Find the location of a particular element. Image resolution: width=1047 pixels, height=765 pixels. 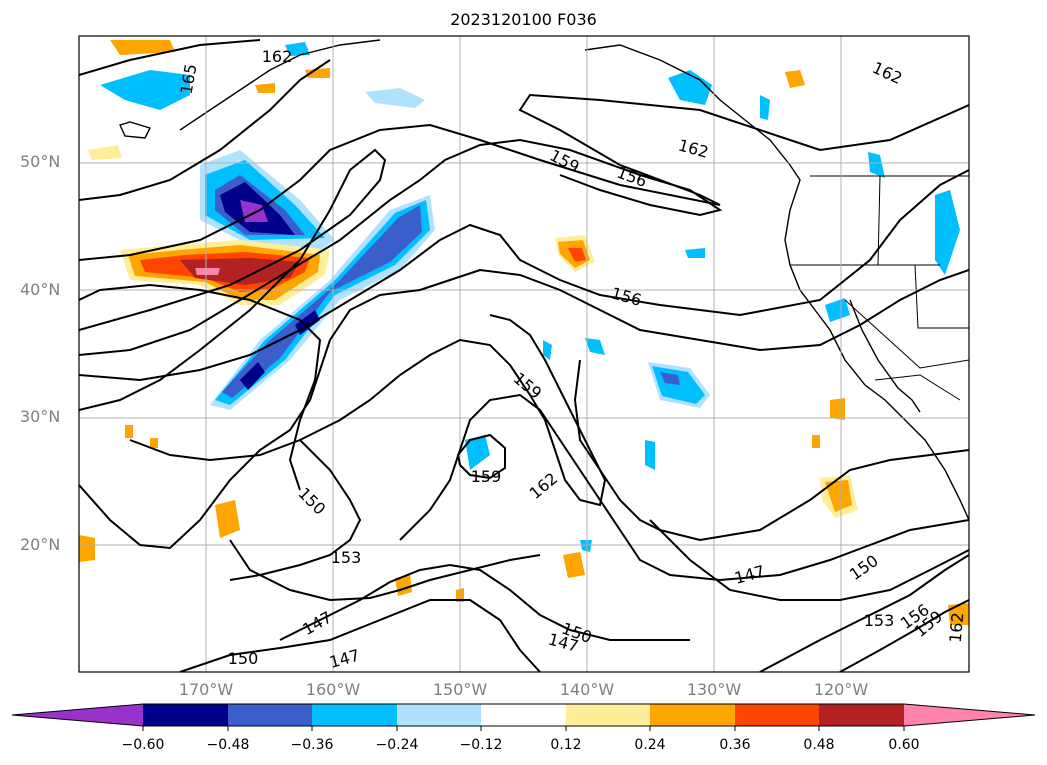

colorbar-tick-label: −0.48 is located at coordinates (228, 745).